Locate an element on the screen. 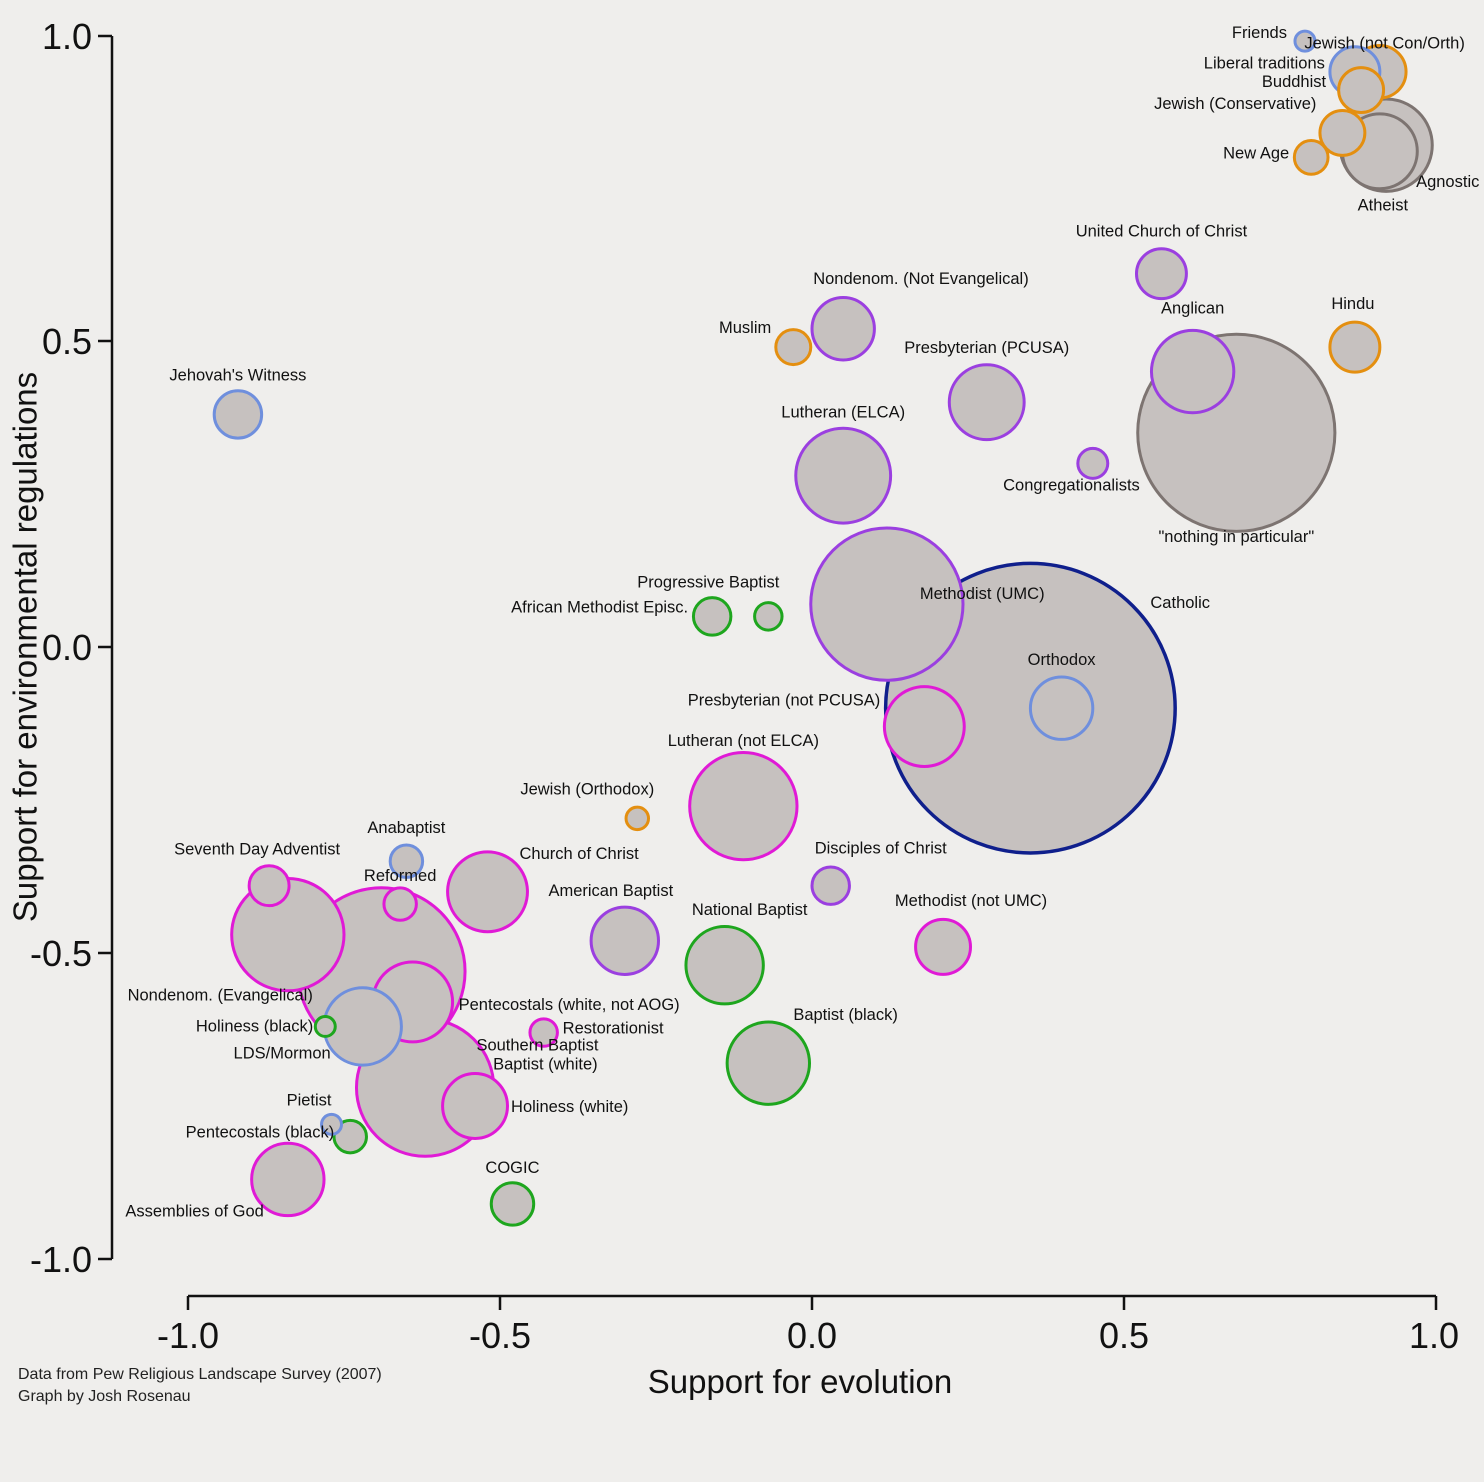 This screenshot has height=1482, width=1484. bubble-label: Jewish (not Con/Orth) is located at coordinates (1384, 44).